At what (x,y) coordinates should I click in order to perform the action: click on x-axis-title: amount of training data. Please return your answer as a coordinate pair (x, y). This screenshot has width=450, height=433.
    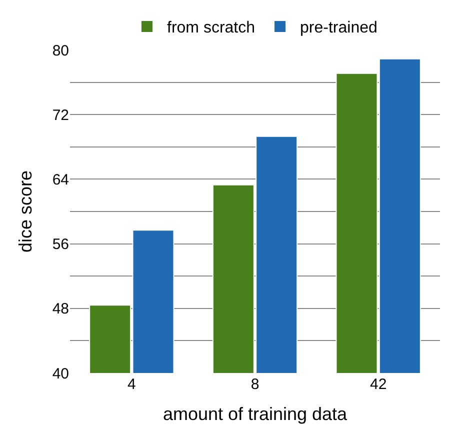
    Looking at the image, I should click on (255, 414).